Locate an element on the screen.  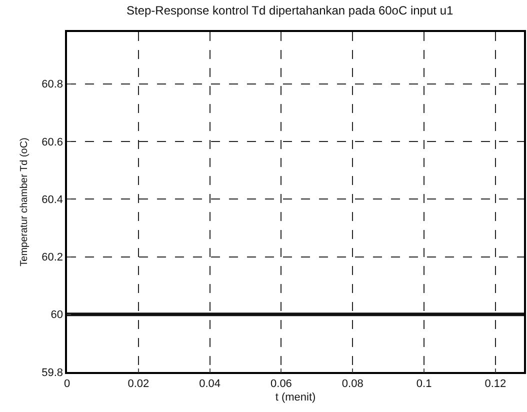
x-tick-label: 0.12 is located at coordinates (495, 384).